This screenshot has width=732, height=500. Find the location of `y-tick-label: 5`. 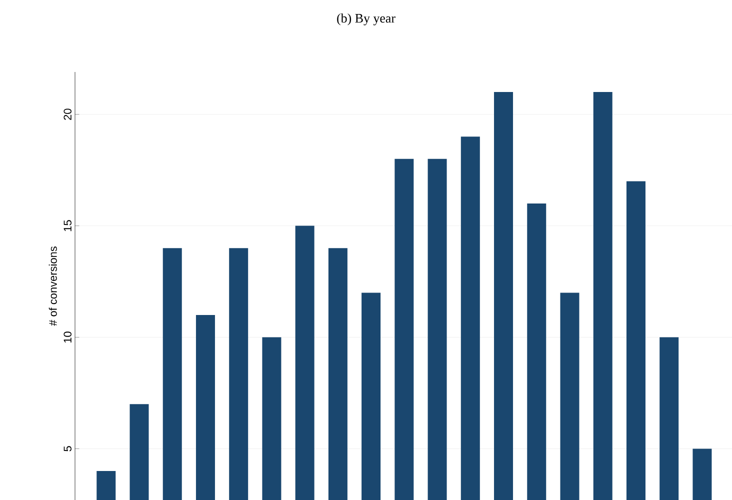

y-tick-label: 5 is located at coordinates (68, 449).